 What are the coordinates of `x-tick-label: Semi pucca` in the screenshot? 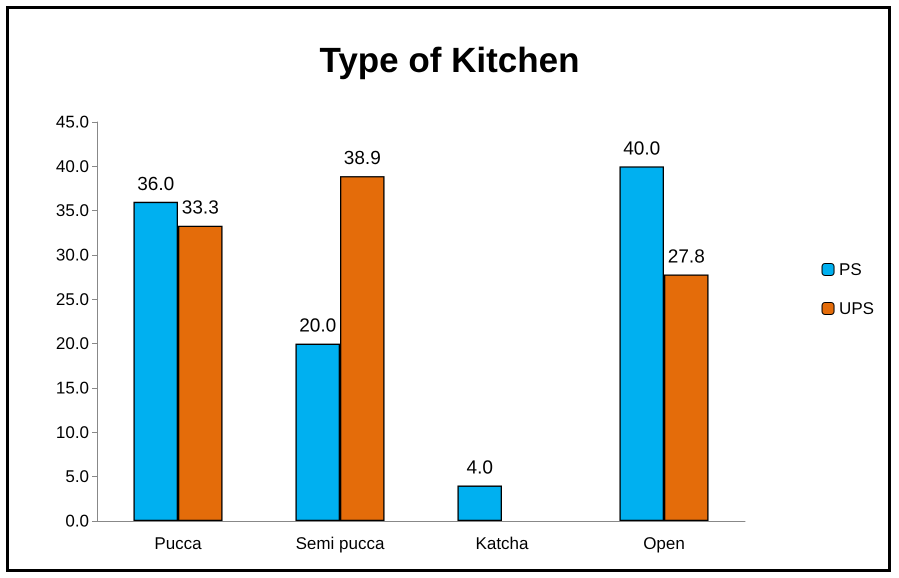 It's located at (340, 543).